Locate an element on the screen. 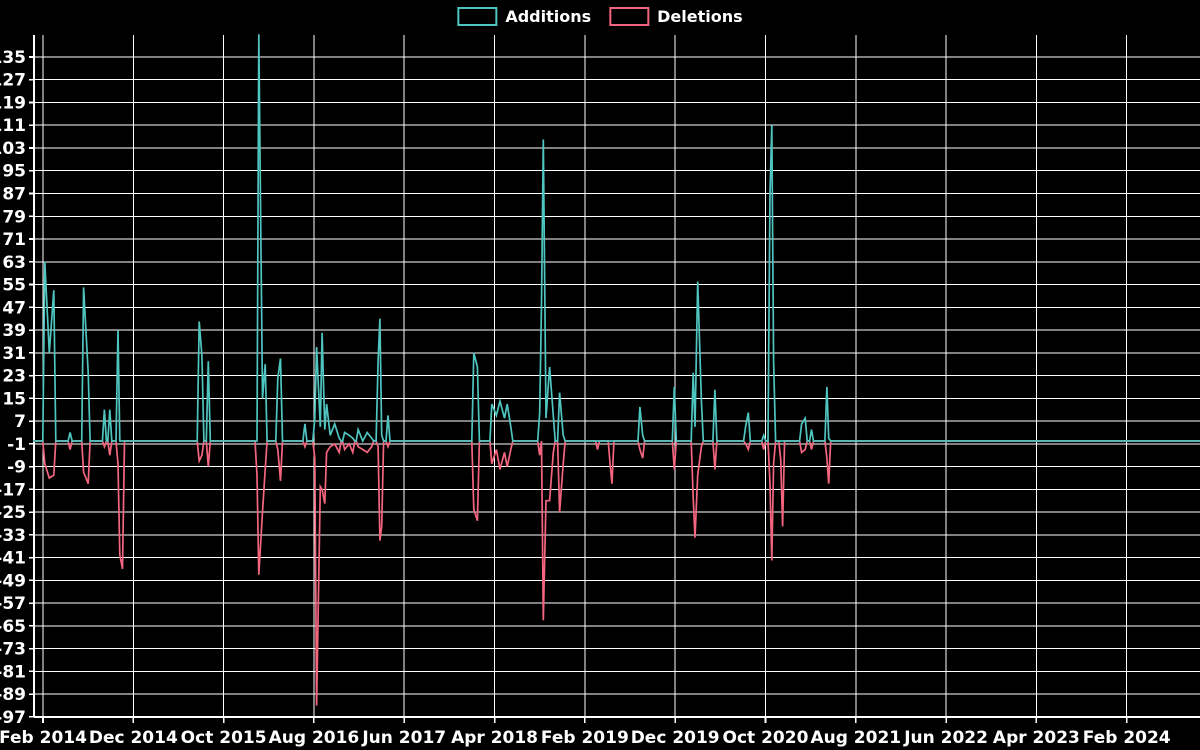 This screenshot has height=750, width=1200. y-tick-label: -81 is located at coordinates (13, 672).